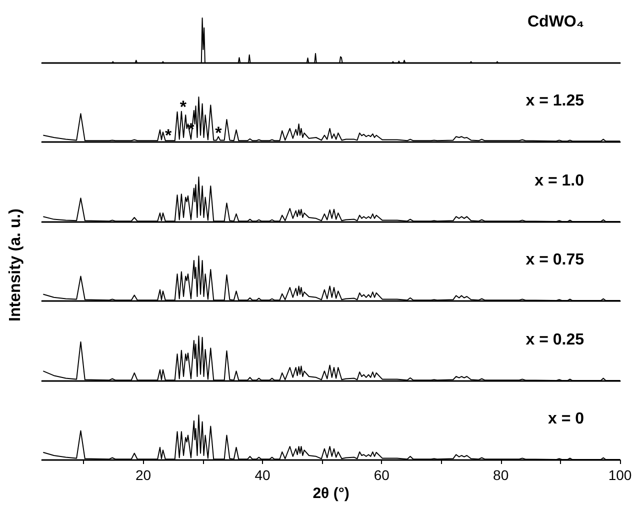 This screenshot has height=518, width=637. I want to click on x-tick-label: 80, so click(501, 475).